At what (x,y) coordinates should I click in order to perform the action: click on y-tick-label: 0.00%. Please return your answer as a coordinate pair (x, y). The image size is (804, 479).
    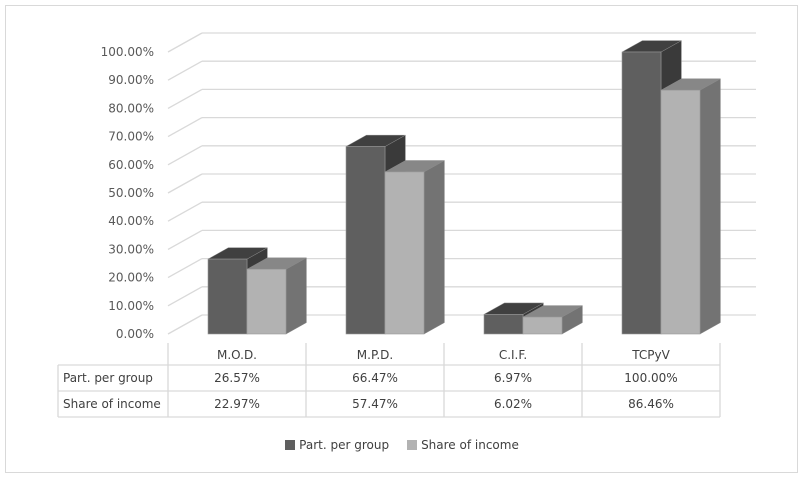
    Looking at the image, I should click on (135, 334).